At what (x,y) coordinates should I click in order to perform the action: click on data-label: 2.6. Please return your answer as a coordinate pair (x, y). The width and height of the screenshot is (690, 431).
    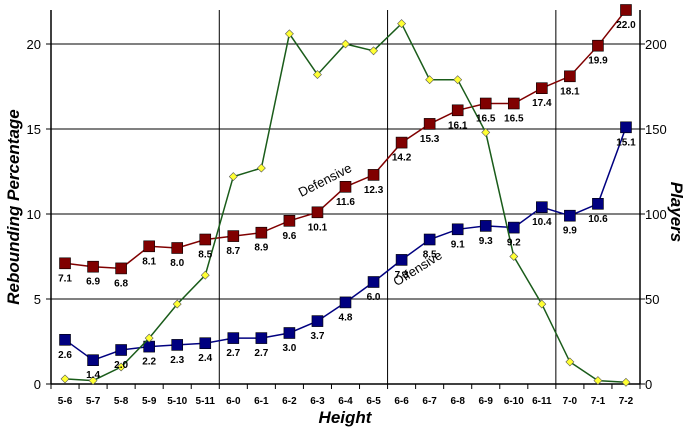
    Looking at the image, I should click on (65, 355).